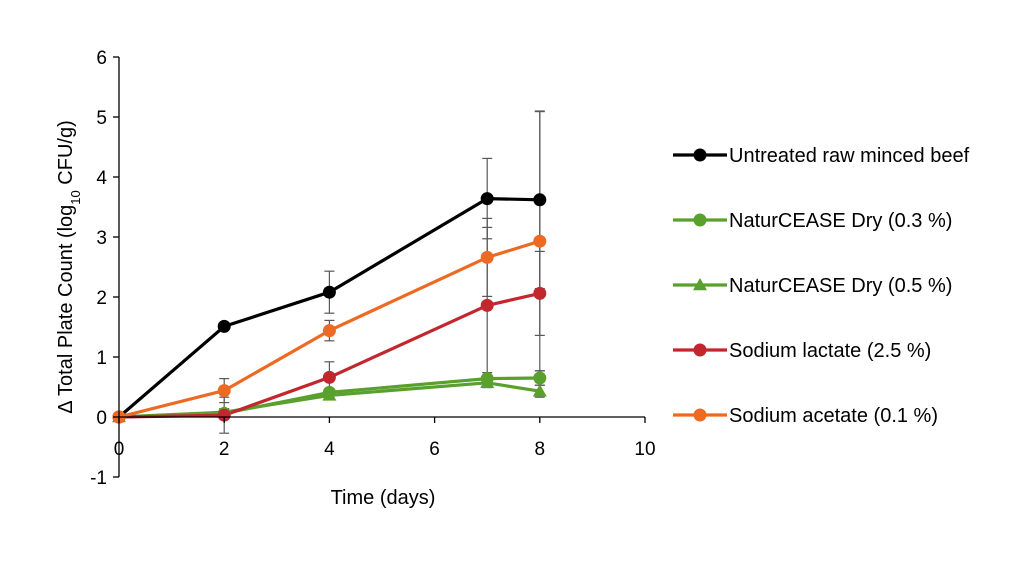 Image resolution: width=1016 pixels, height=567 pixels. What do you see at coordinates (101, 178) in the screenshot?
I see `y-tick-label: 4` at bounding box center [101, 178].